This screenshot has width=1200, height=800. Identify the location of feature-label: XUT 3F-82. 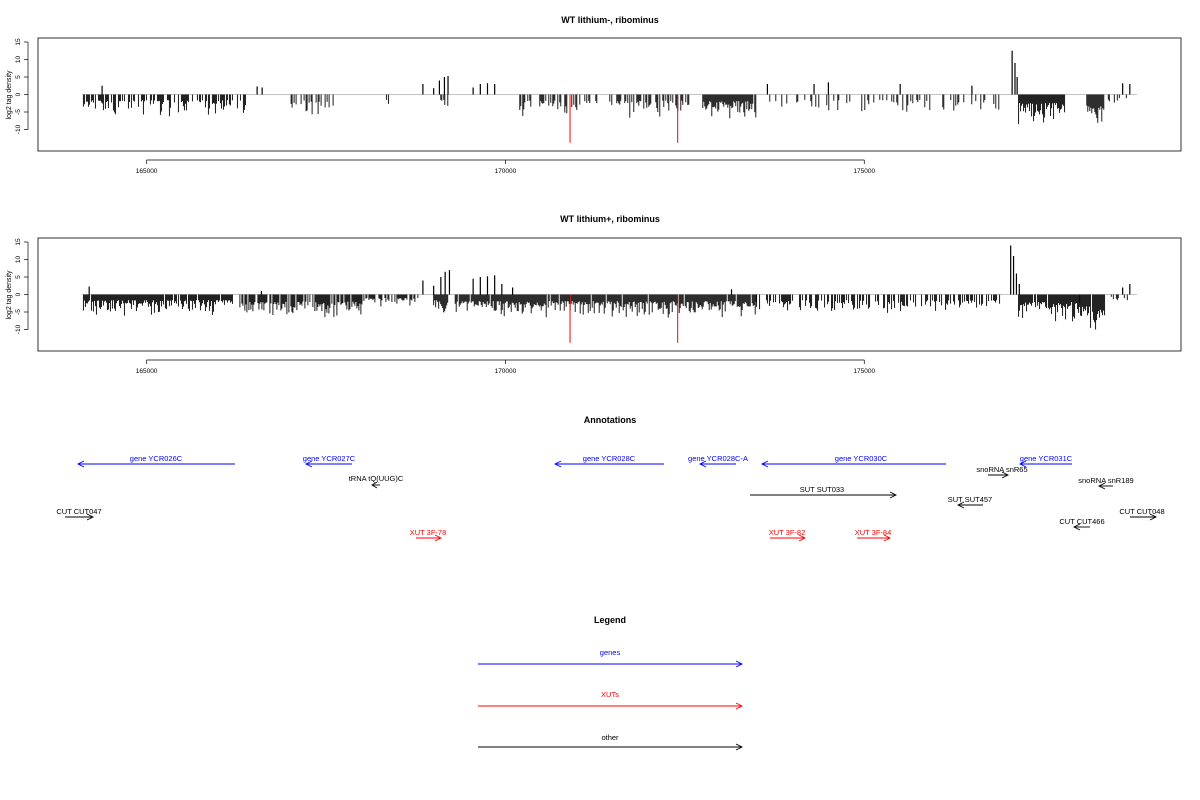
(787, 532).